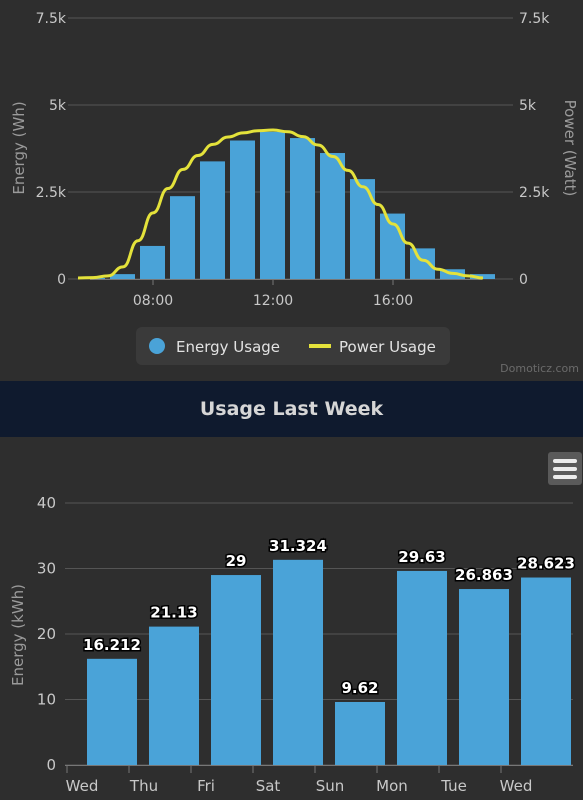  Describe the element at coordinates (330, 786) in the screenshot. I see `x-tick-label: Sun` at that location.